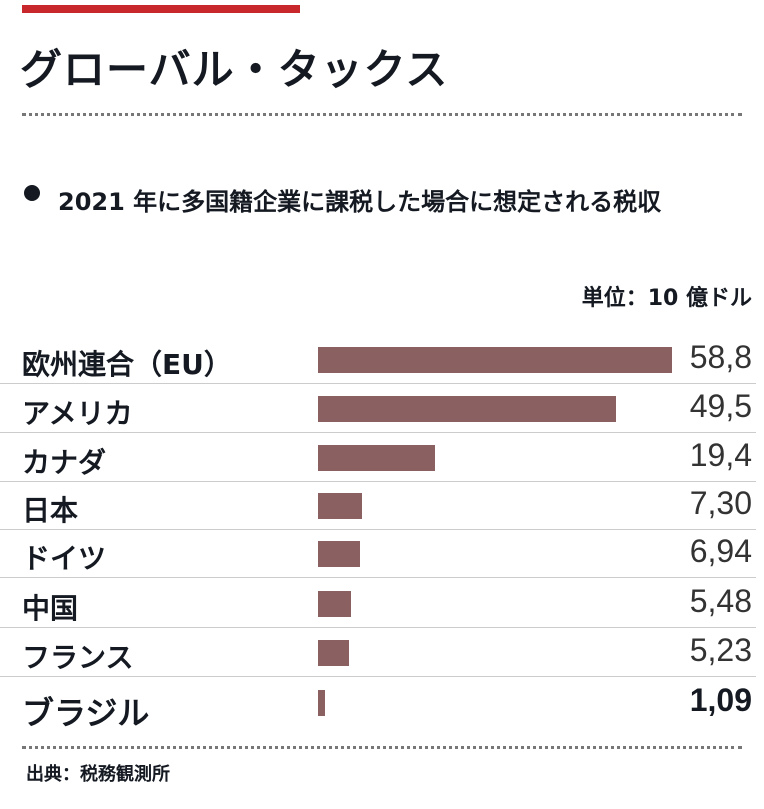 The height and width of the screenshot is (809, 764). Describe the element at coordinates (50, 608) in the screenshot. I see `category-label: 中国` at that location.